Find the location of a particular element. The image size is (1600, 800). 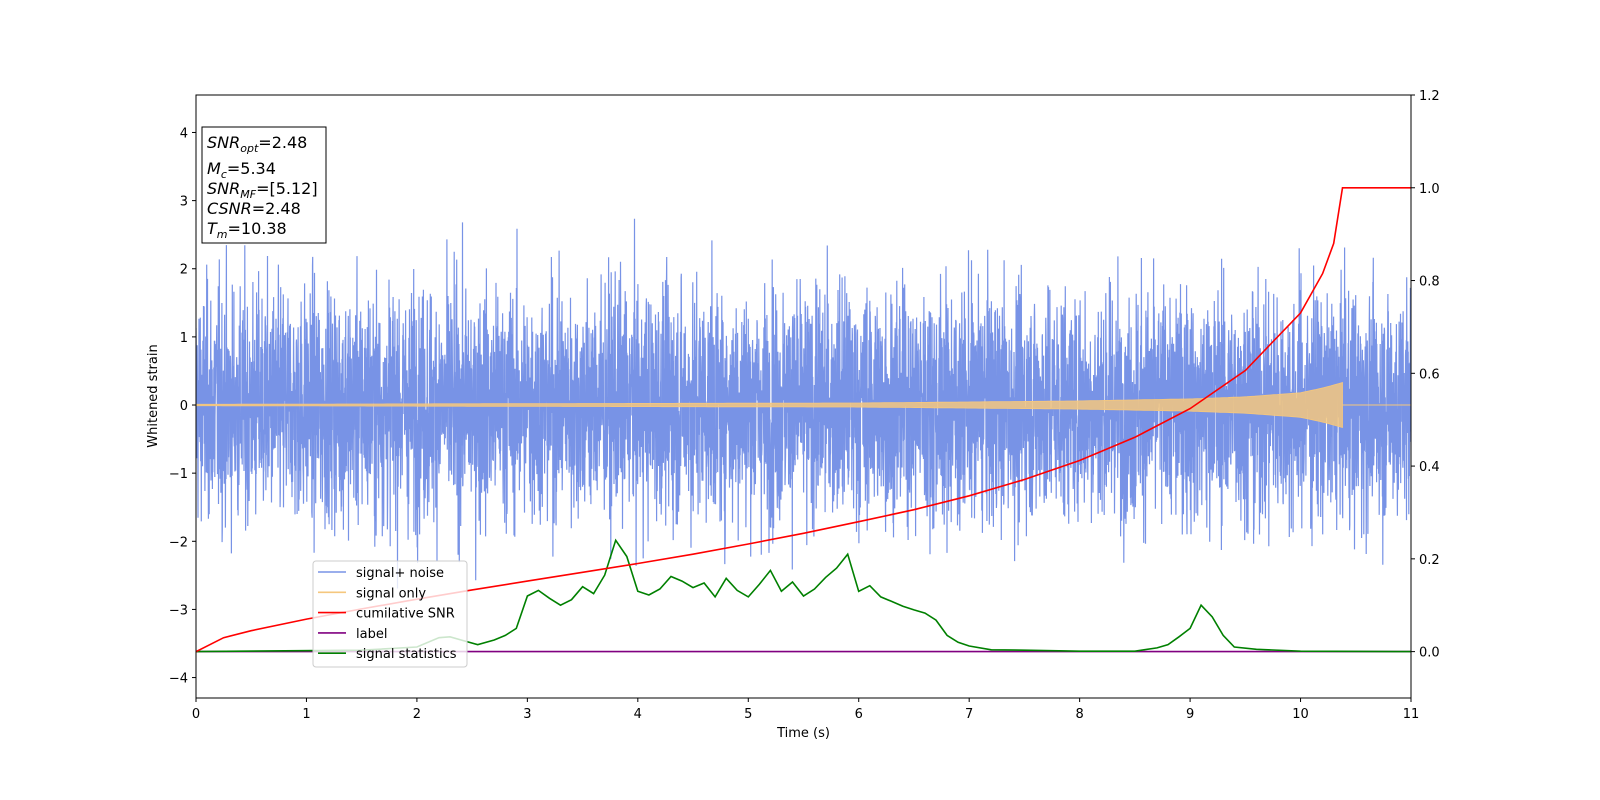

legend-label-1: signal only is located at coordinates (391, 593).